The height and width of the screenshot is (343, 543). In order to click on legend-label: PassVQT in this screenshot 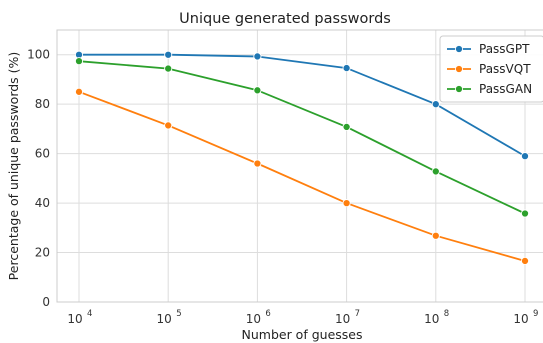, I will do `click(505, 69)`.